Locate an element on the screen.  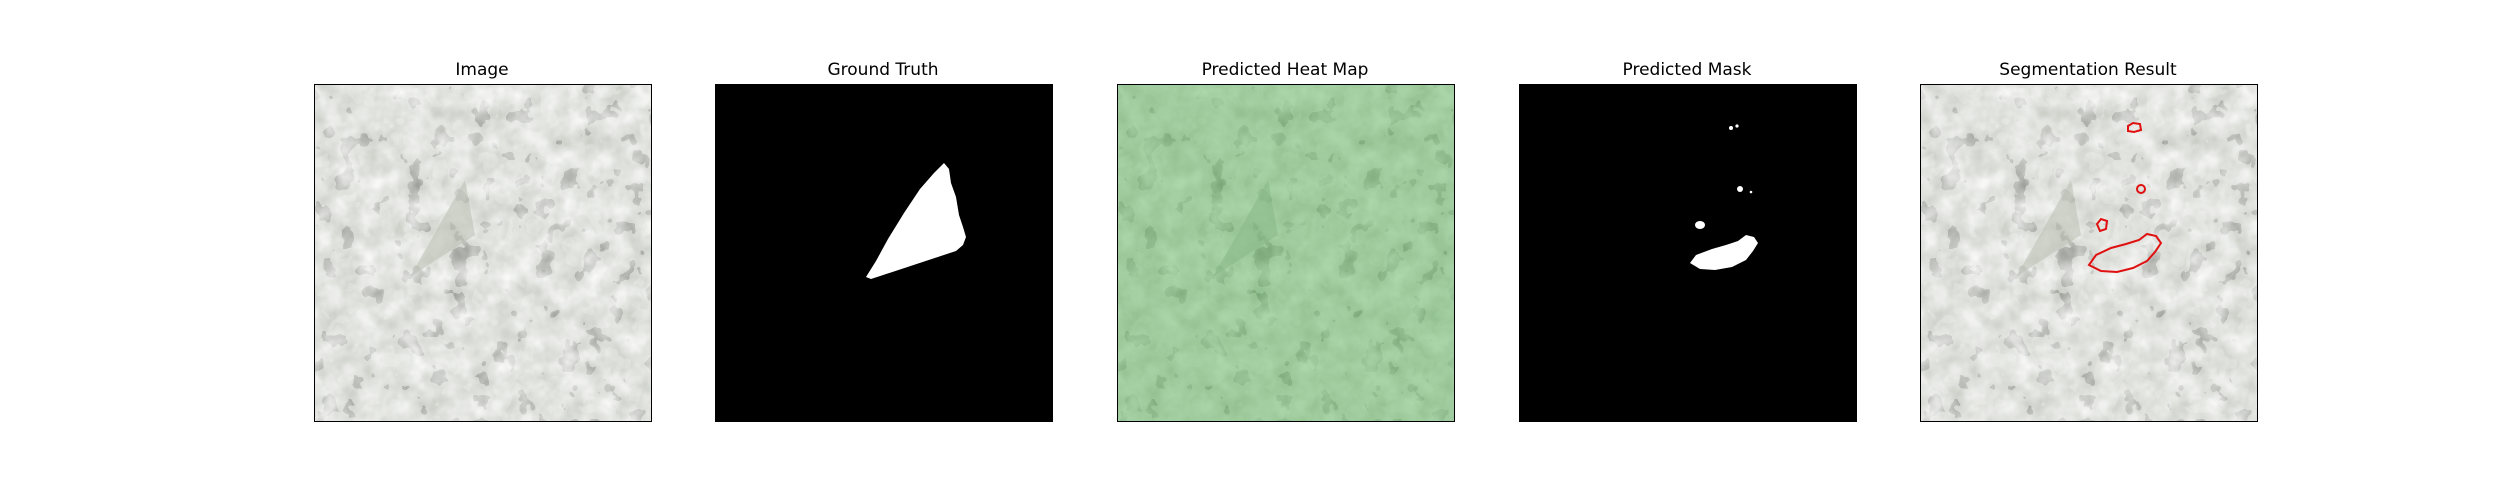
heat-map-svg is located at coordinates (1286, 253).